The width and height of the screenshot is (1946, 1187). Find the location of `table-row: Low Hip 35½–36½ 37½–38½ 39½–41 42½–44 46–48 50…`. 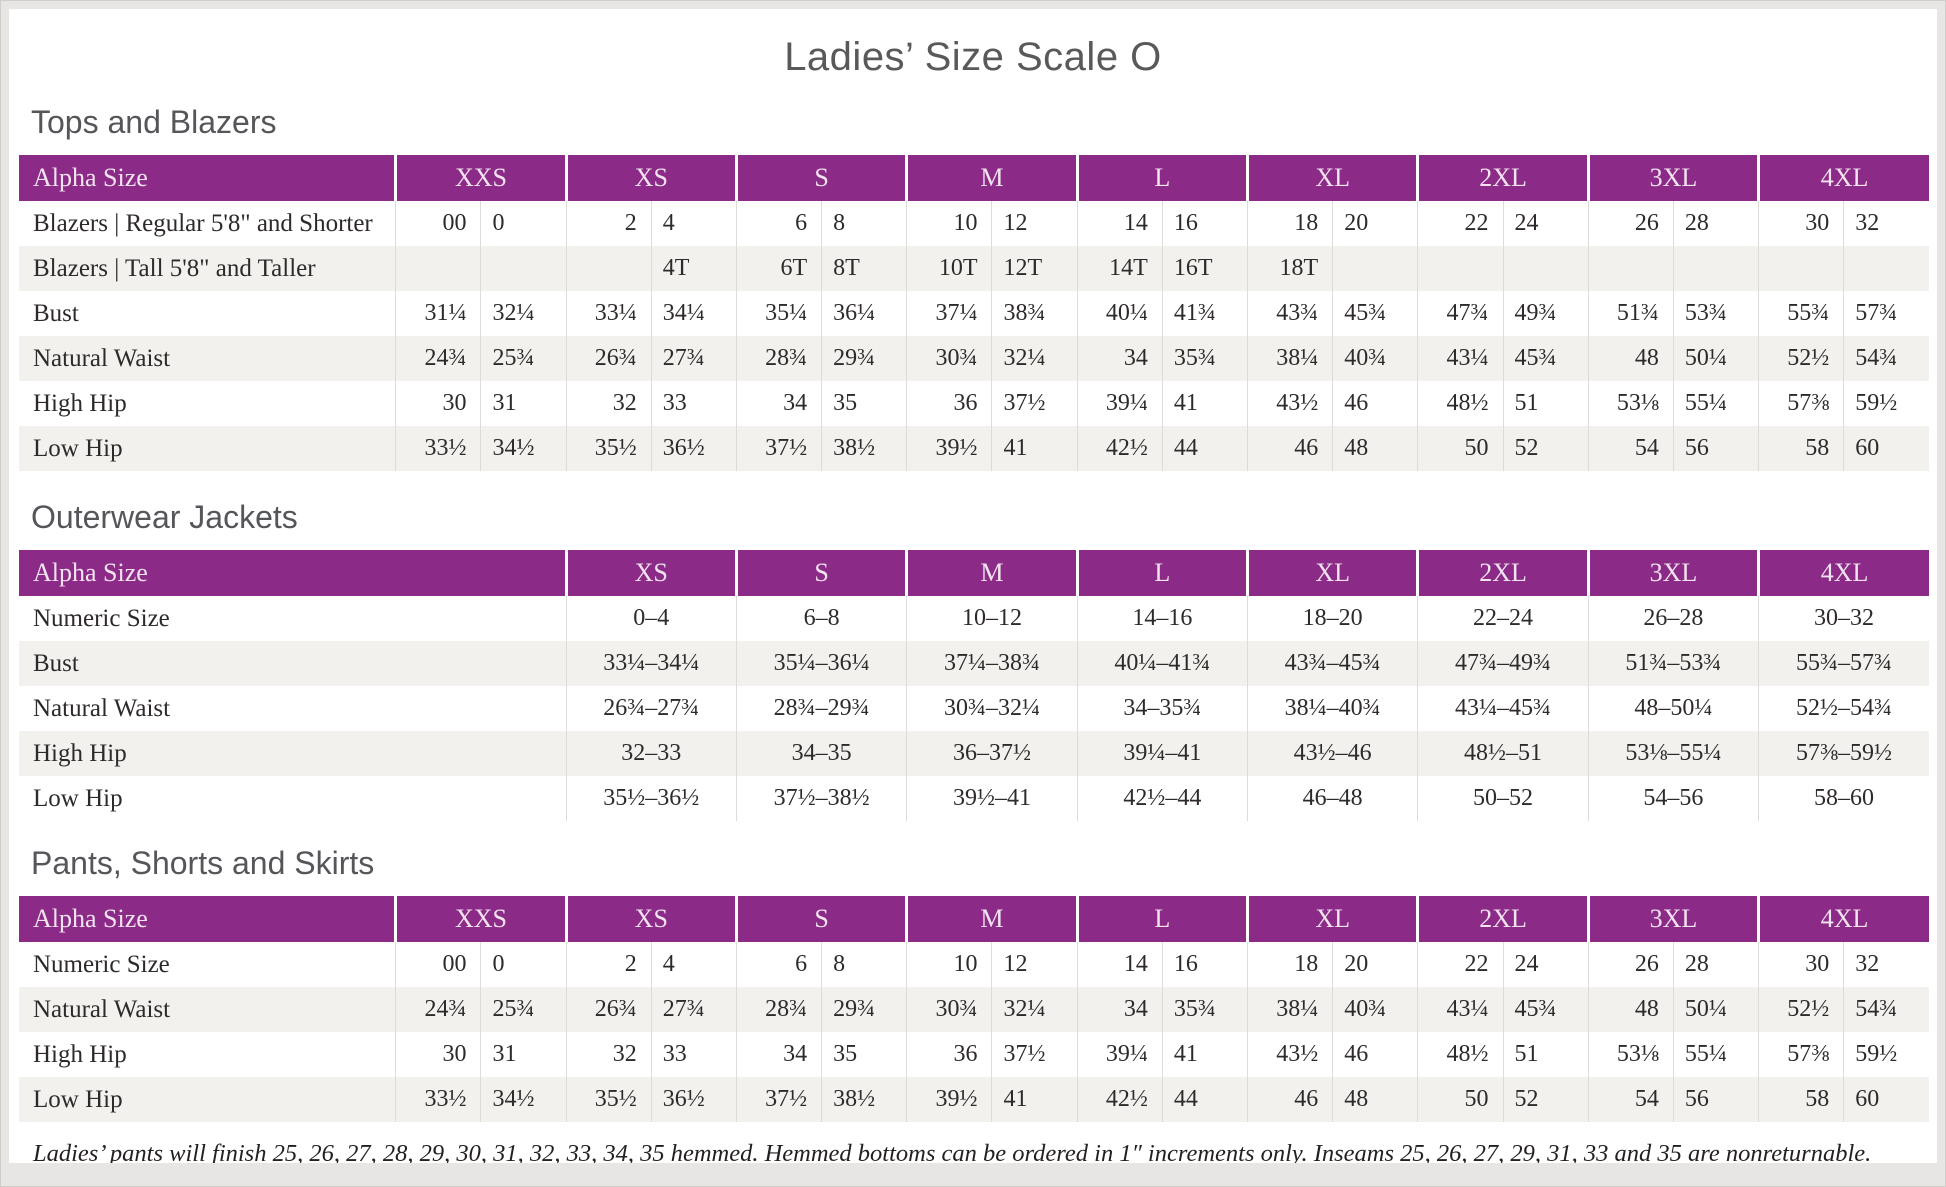

table-row: Low Hip 35½–36½ 37½–38½ 39½–41 42½–44 46–48 50… is located at coordinates (974, 798).